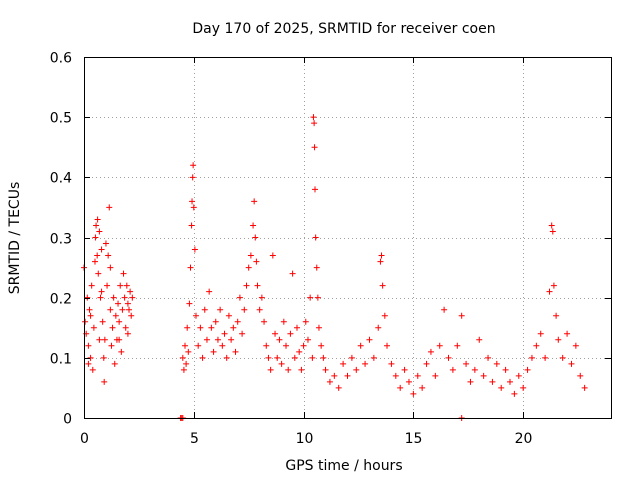 This screenshot has height=480, width=640. Describe the element at coordinates (61, 240) in the screenshot. I see `y-tick-label: 0.3` at that location.